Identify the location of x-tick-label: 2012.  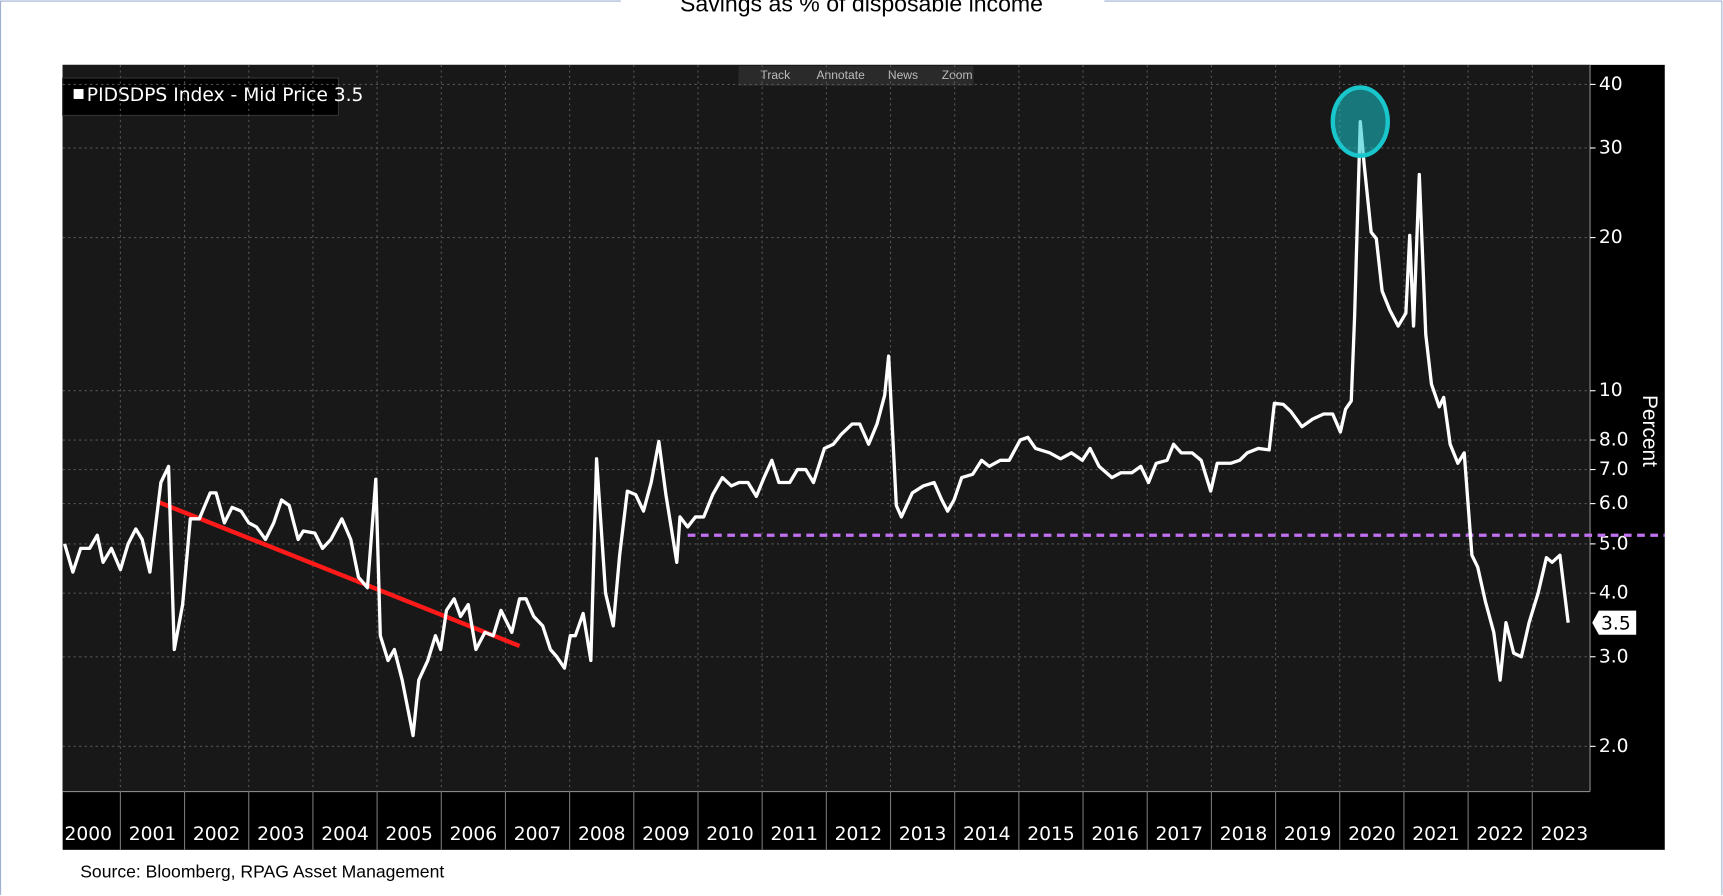
(859, 834).